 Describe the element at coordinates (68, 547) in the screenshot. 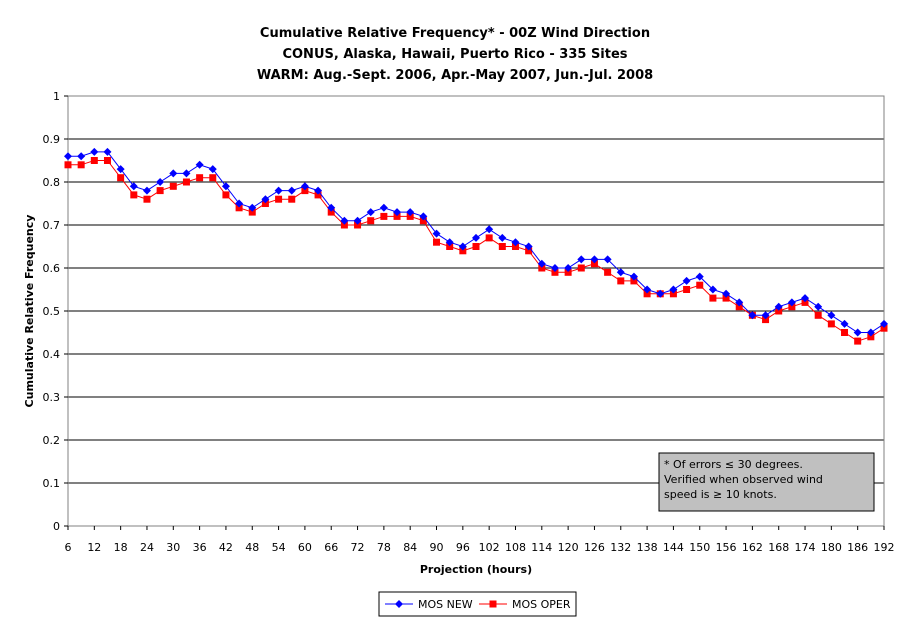

I see `x-tick-label: 6` at that location.